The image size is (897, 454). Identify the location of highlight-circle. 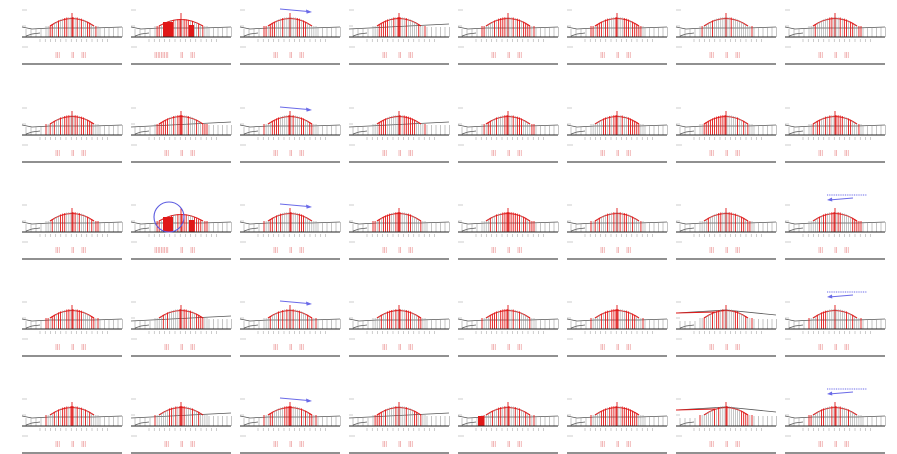
(169, 217).